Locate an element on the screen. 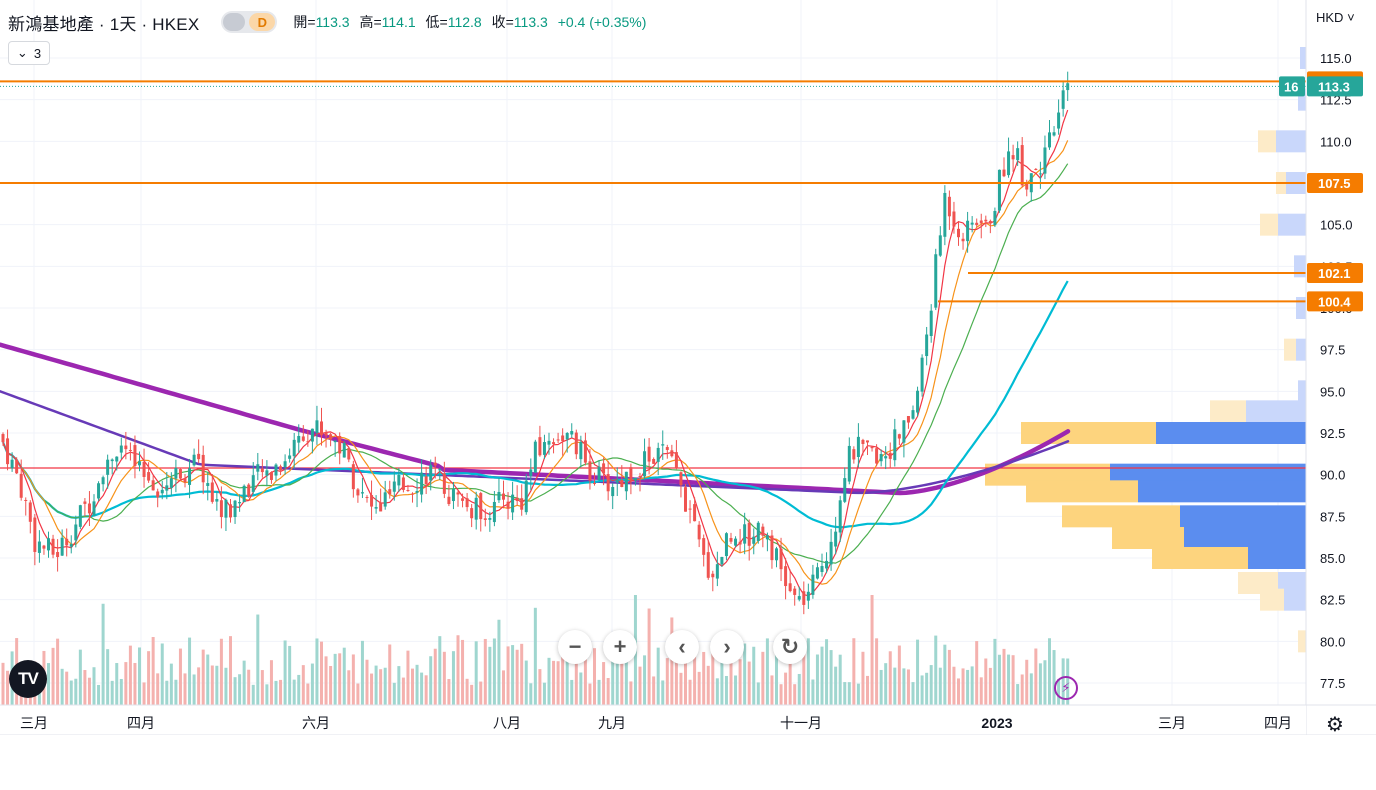 Image resolution: width=1376 pixels, height=790 pixels. scroll-left-button: ‹ is located at coordinates (682, 647).